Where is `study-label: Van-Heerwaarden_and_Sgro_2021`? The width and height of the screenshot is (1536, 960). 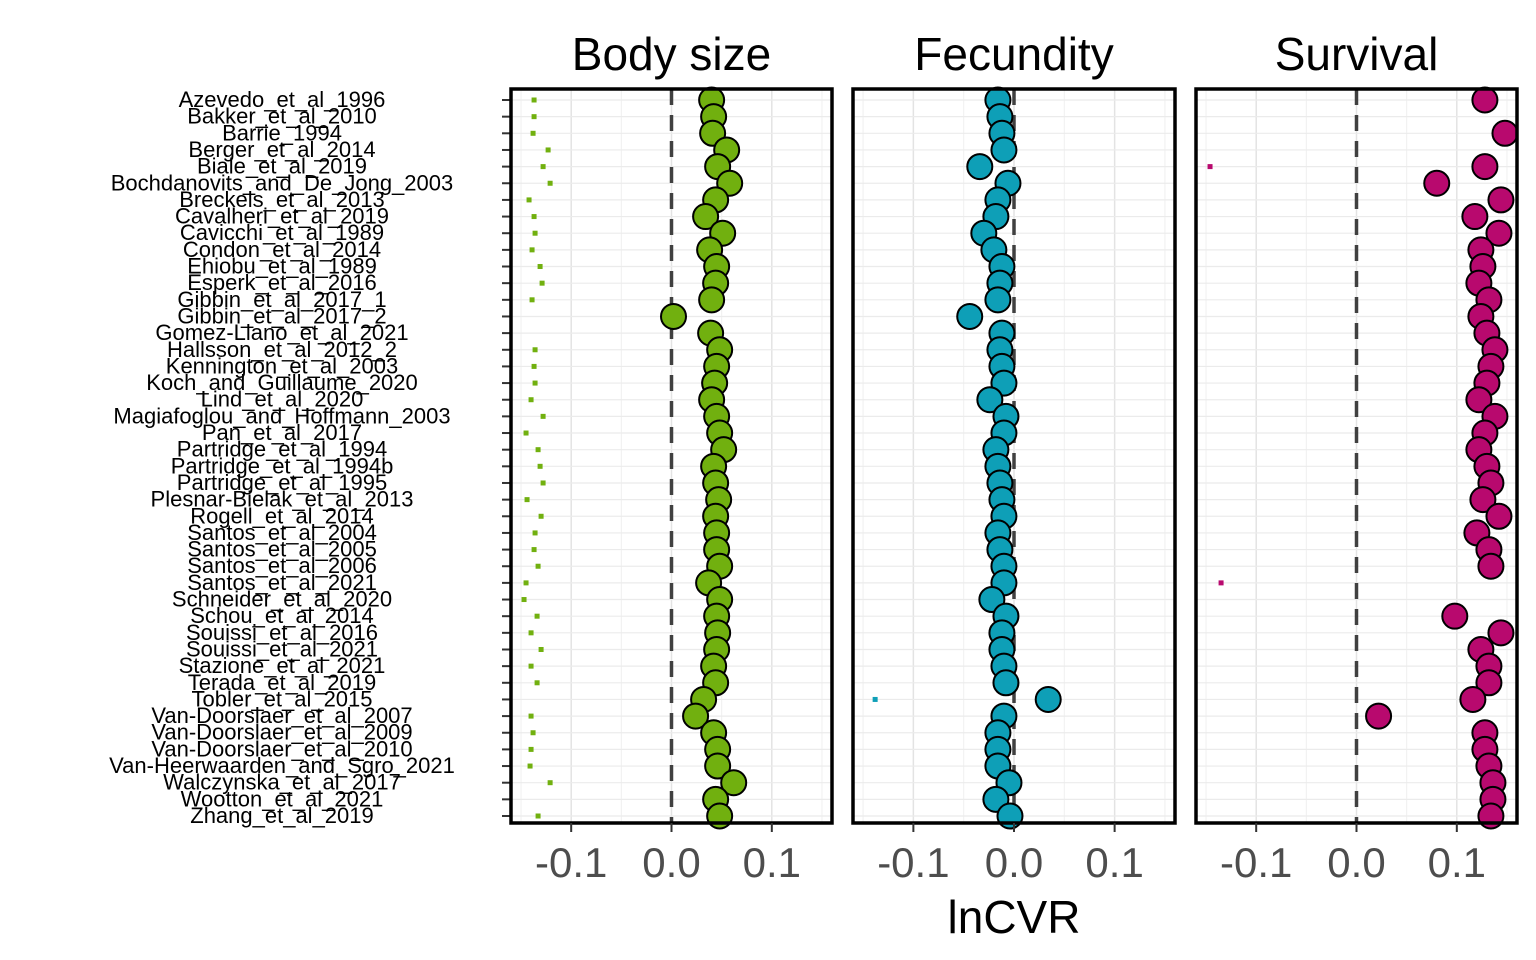
study-label: Van-Heerwaarden_and_Sgro_2021 is located at coordinates (282, 765).